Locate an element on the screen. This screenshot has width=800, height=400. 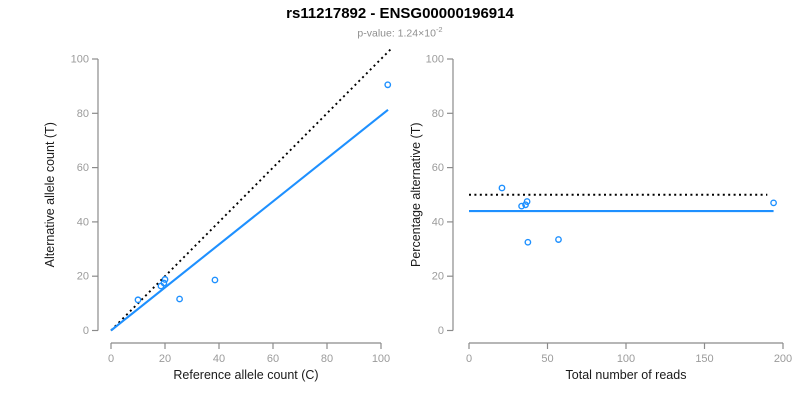
x-tick-label: 150 is located at coordinates (704, 359).